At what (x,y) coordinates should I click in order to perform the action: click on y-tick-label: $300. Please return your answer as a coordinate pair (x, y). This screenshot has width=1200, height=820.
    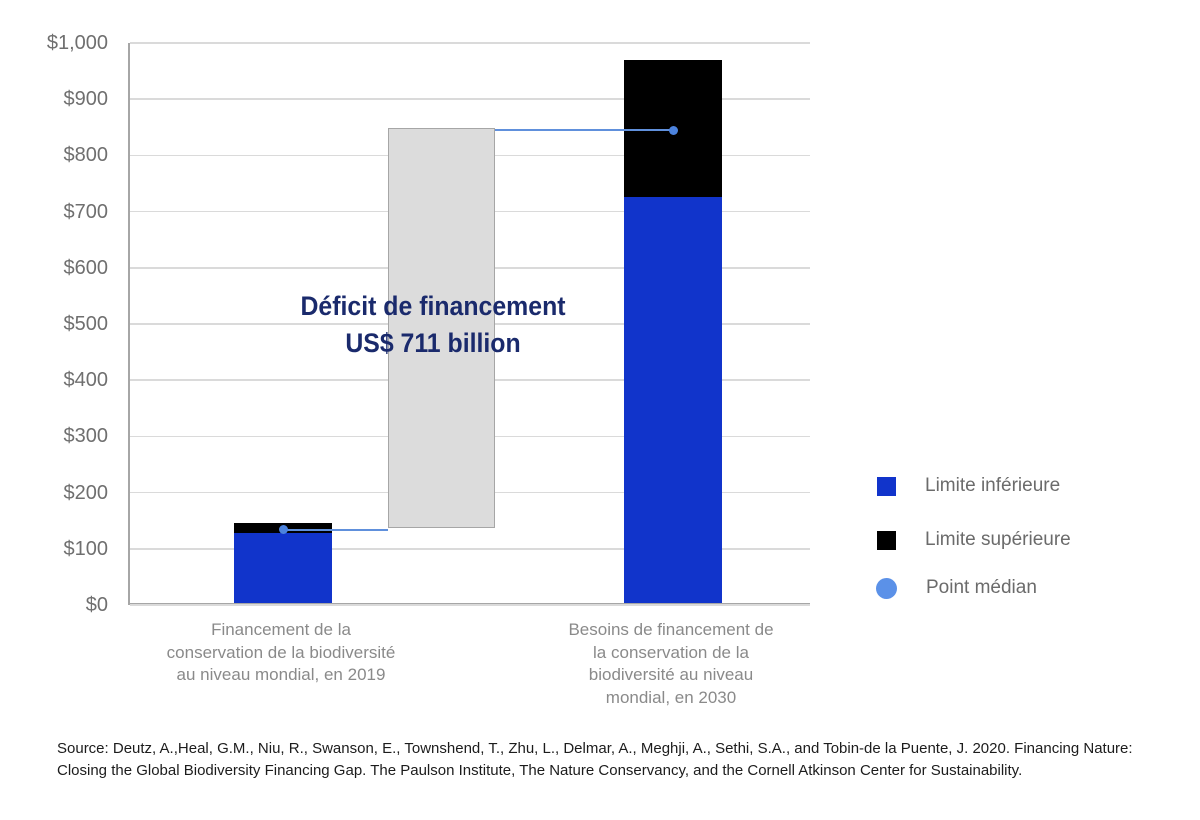
    Looking at the image, I should click on (86, 436).